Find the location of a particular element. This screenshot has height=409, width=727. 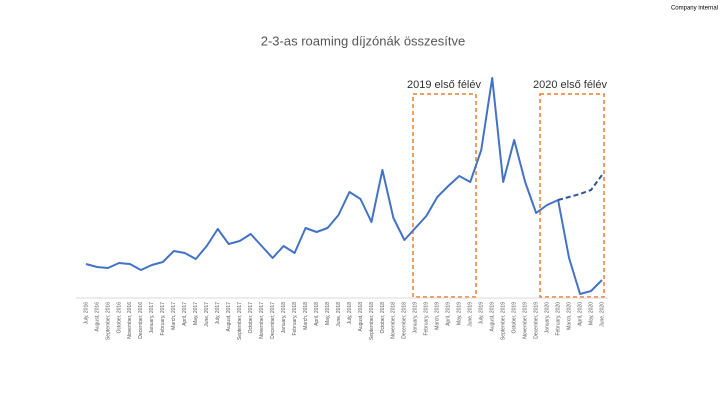

x-tick-label: August, 2017 is located at coordinates (229, 317).